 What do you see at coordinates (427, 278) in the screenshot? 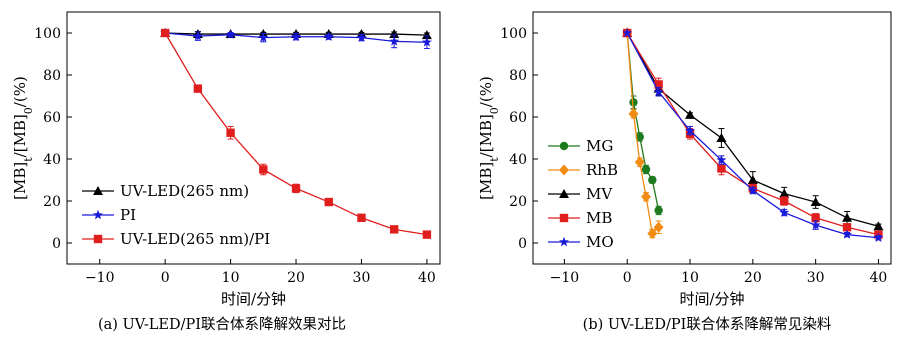
I see `chart-a-x-tick-label: 40` at bounding box center [427, 278].